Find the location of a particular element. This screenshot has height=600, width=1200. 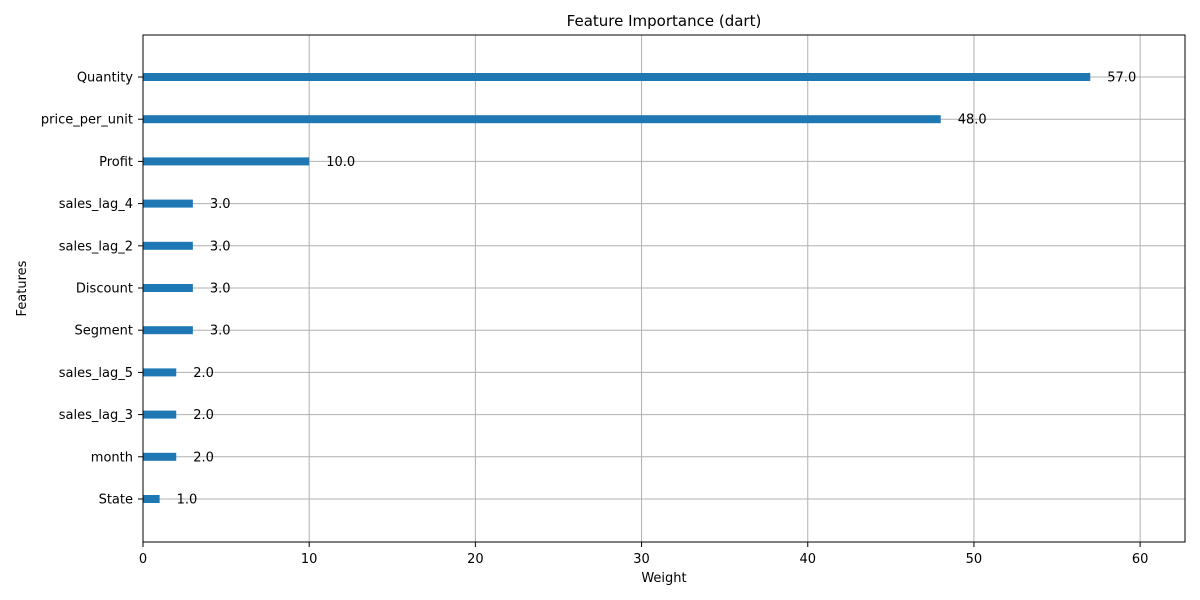

y-tick-label: month is located at coordinates (112, 457).